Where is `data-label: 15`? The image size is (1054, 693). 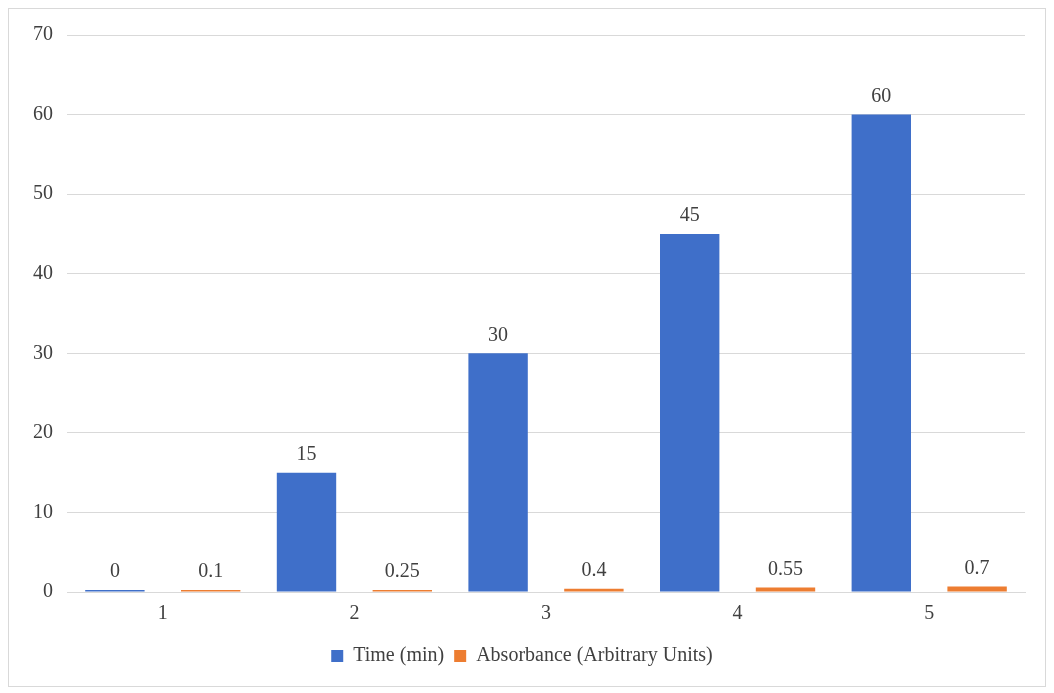
data-label: 15 is located at coordinates (306, 452).